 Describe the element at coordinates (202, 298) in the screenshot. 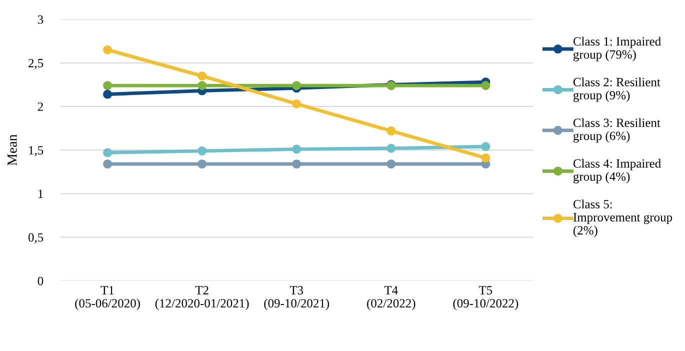

I see `x-tick-label: T2 (12/2020-01/2021)` at that location.